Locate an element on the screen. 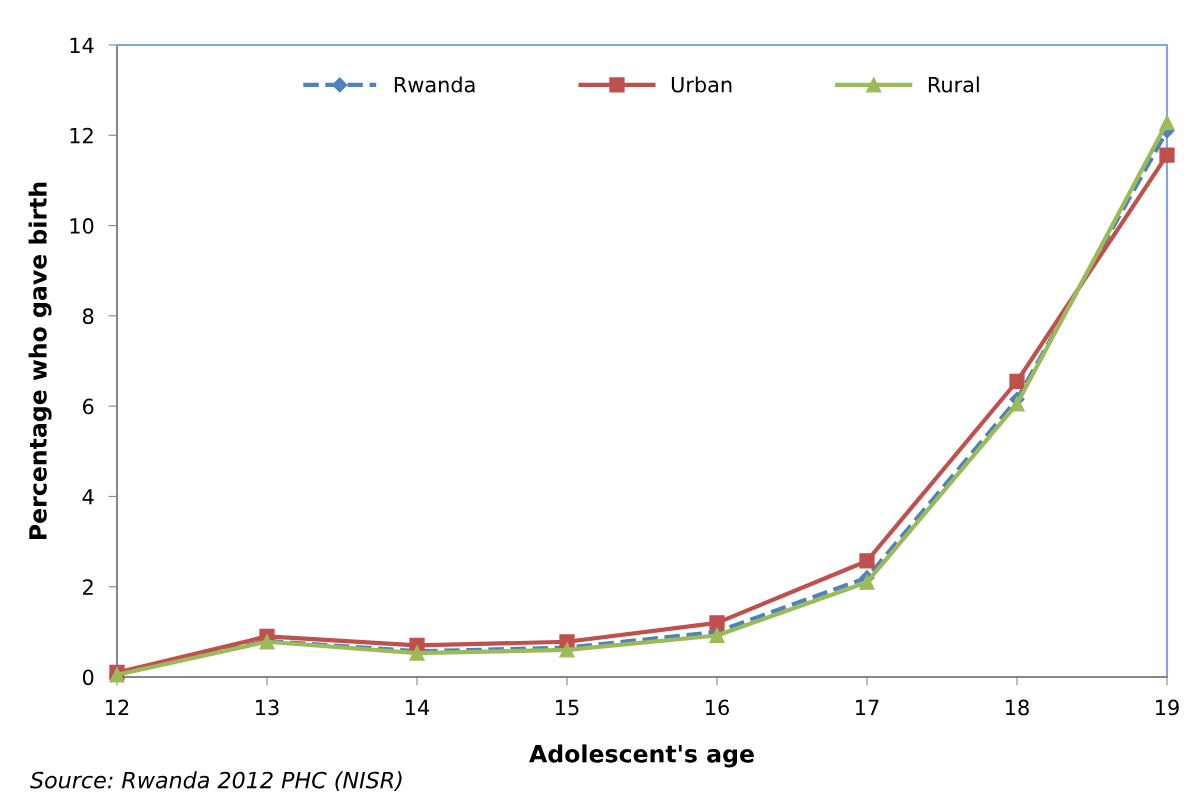 Image resolution: width=1184 pixels, height=801 pixels. legend-label: Urban is located at coordinates (701, 84).